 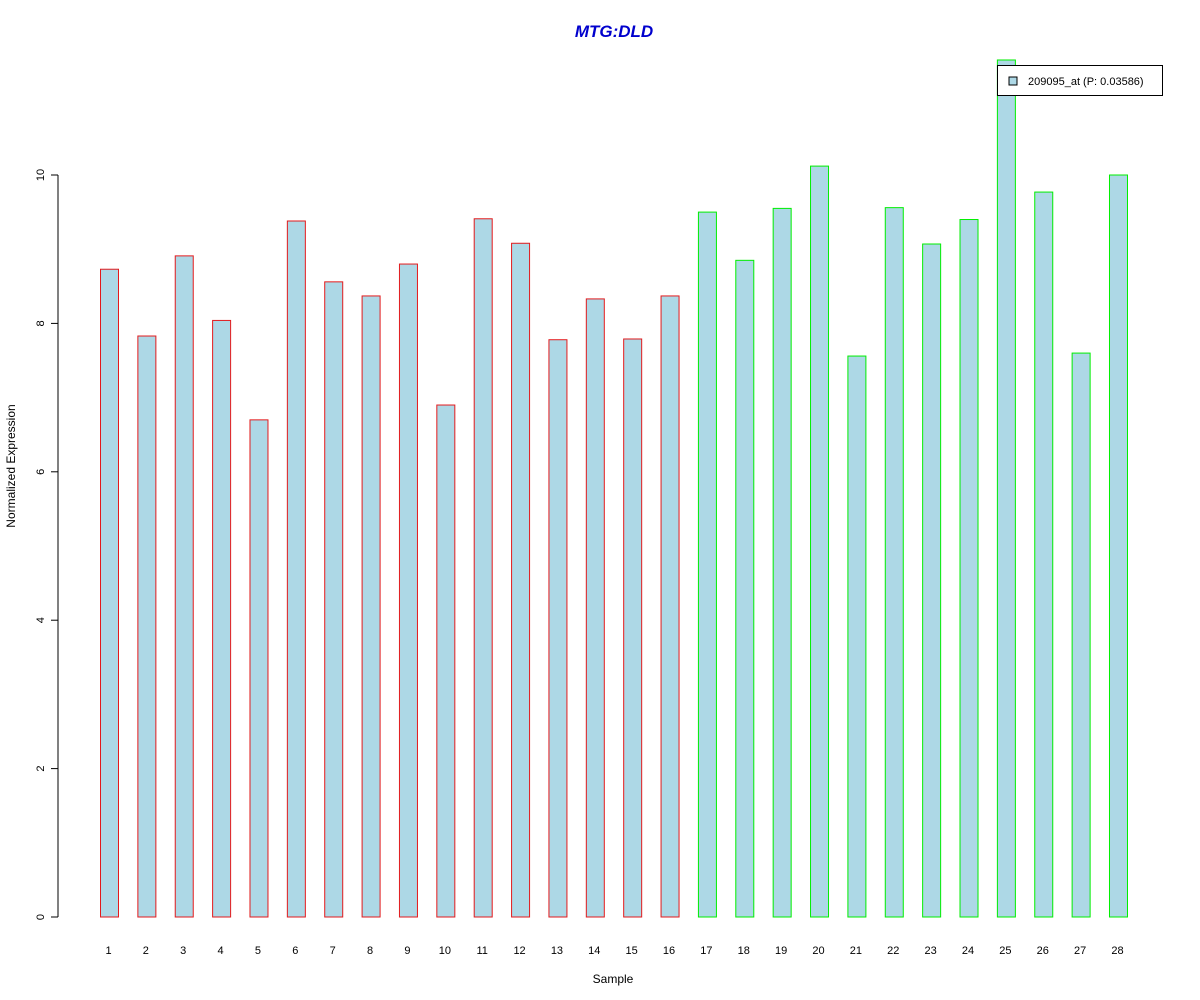 What do you see at coordinates (41, 917) in the screenshot?
I see `y-tick-label: 0` at bounding box center [41, 917].